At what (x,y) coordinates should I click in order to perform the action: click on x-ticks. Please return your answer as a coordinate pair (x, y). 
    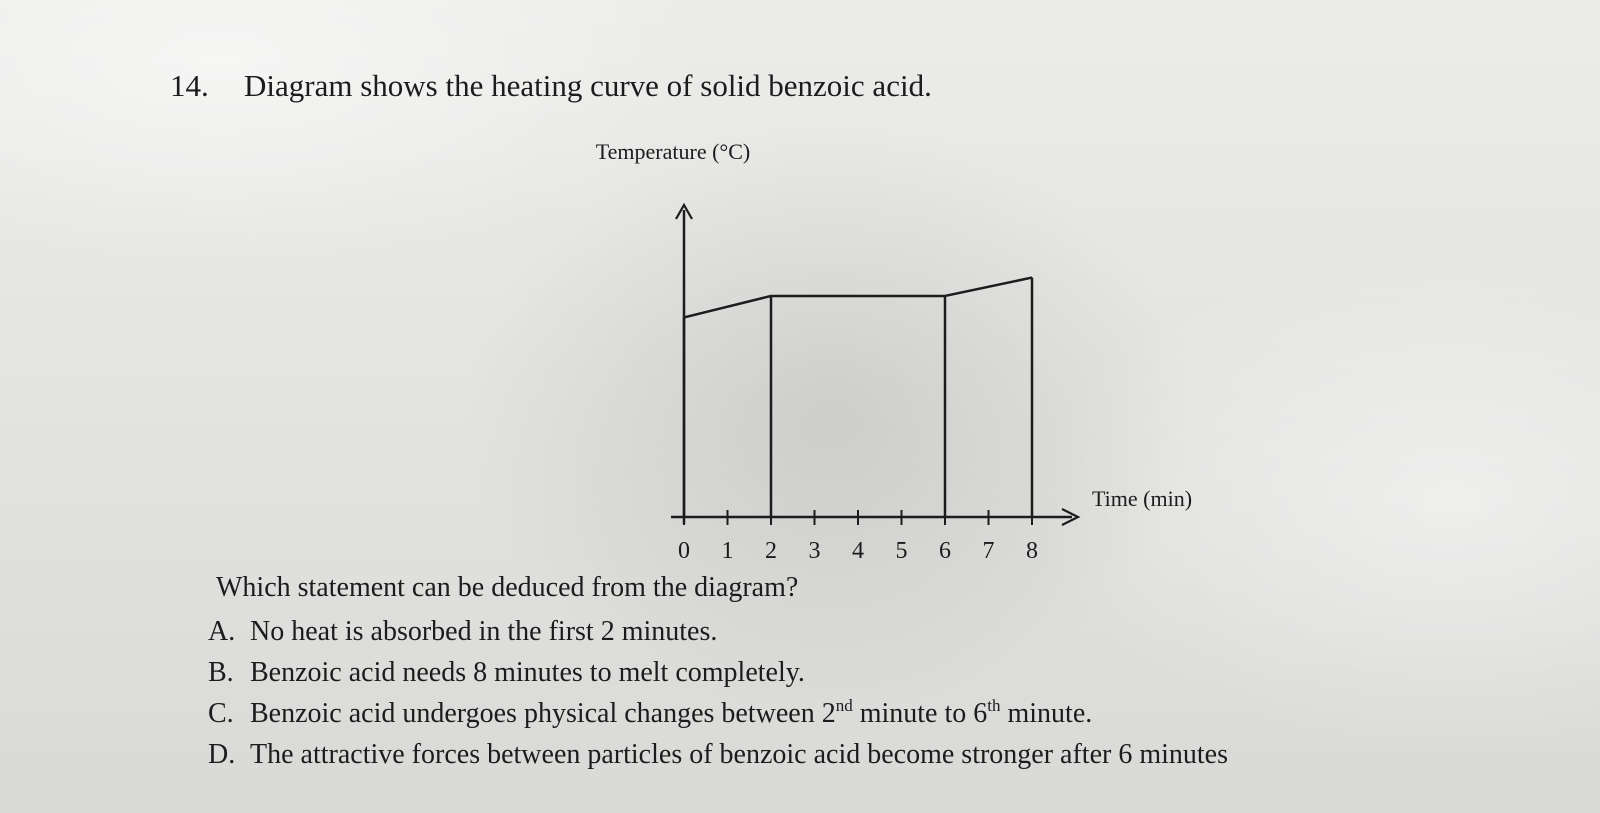
    Looking at the image, I should click on (858, 517).